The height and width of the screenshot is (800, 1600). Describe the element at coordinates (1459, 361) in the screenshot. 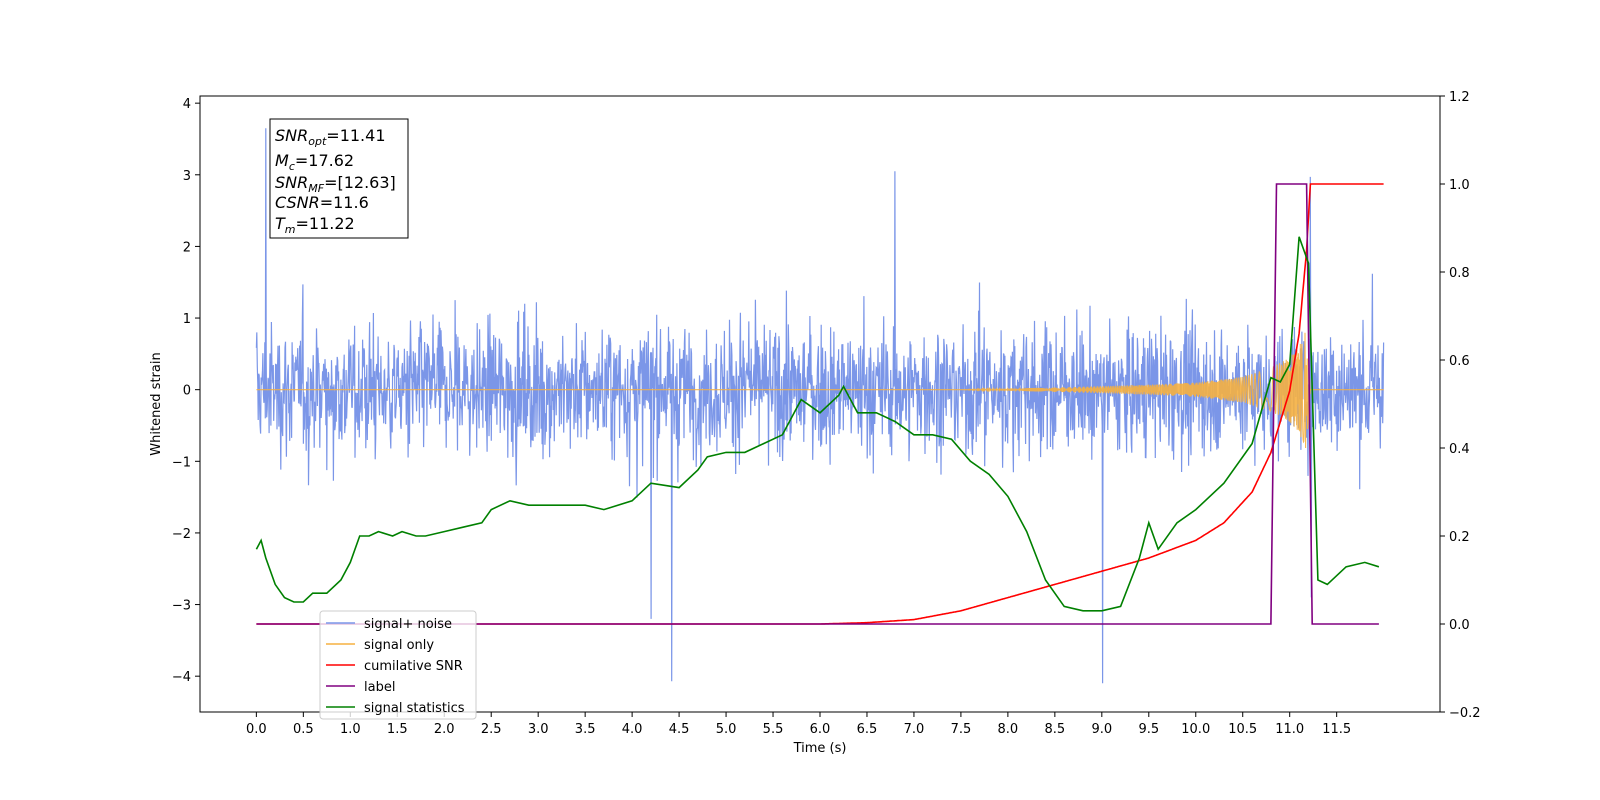

I see `y-right-tick-label: 0.6` at that location.